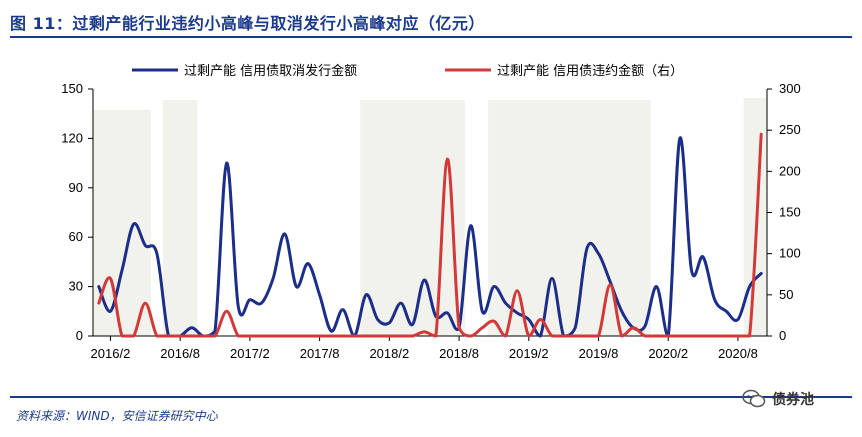 This screenshot has height=437, width=862. What do you see at coordinates (79, 335) in the screenshot?
I see `left-tick-label: 0` at bounding box center [79, 335].